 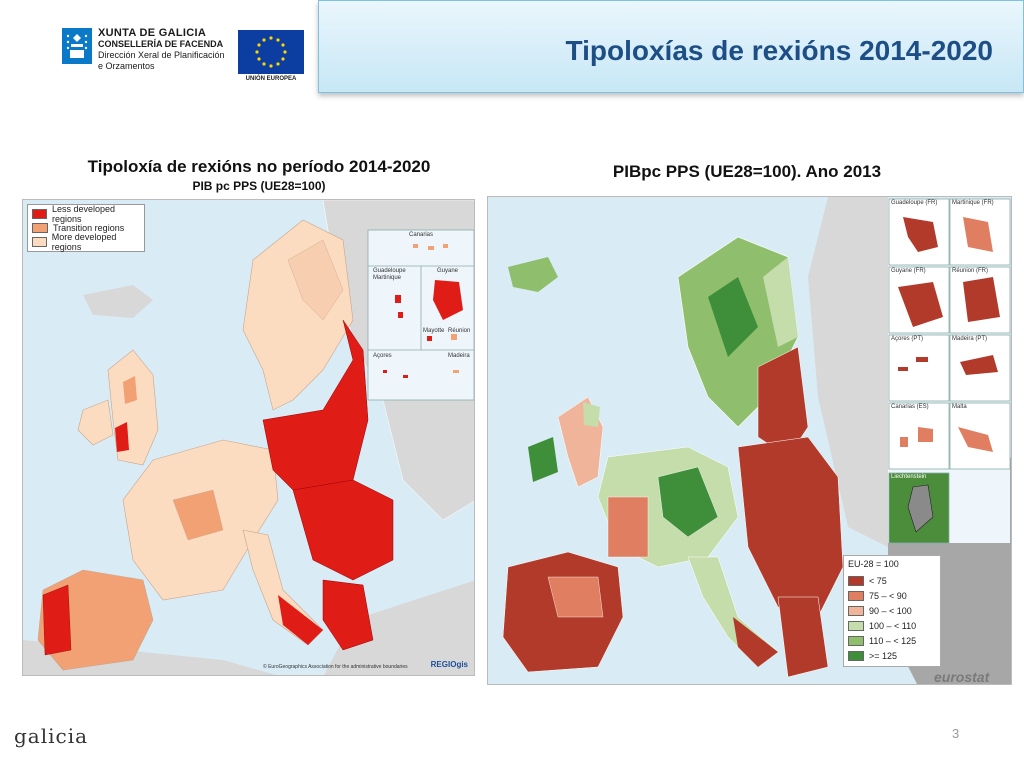 What do you see at coordinates (919, 436) in the screenshot?
I see `inset-canarias: Canarias (ES)` at bounding box center [919, 436].